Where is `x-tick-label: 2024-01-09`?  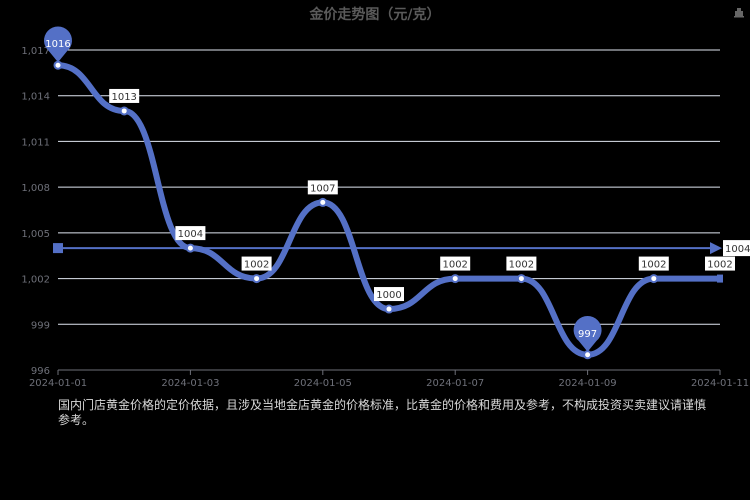
x-tick-label: 2024-01-09 is located at coordinates (588, 383).